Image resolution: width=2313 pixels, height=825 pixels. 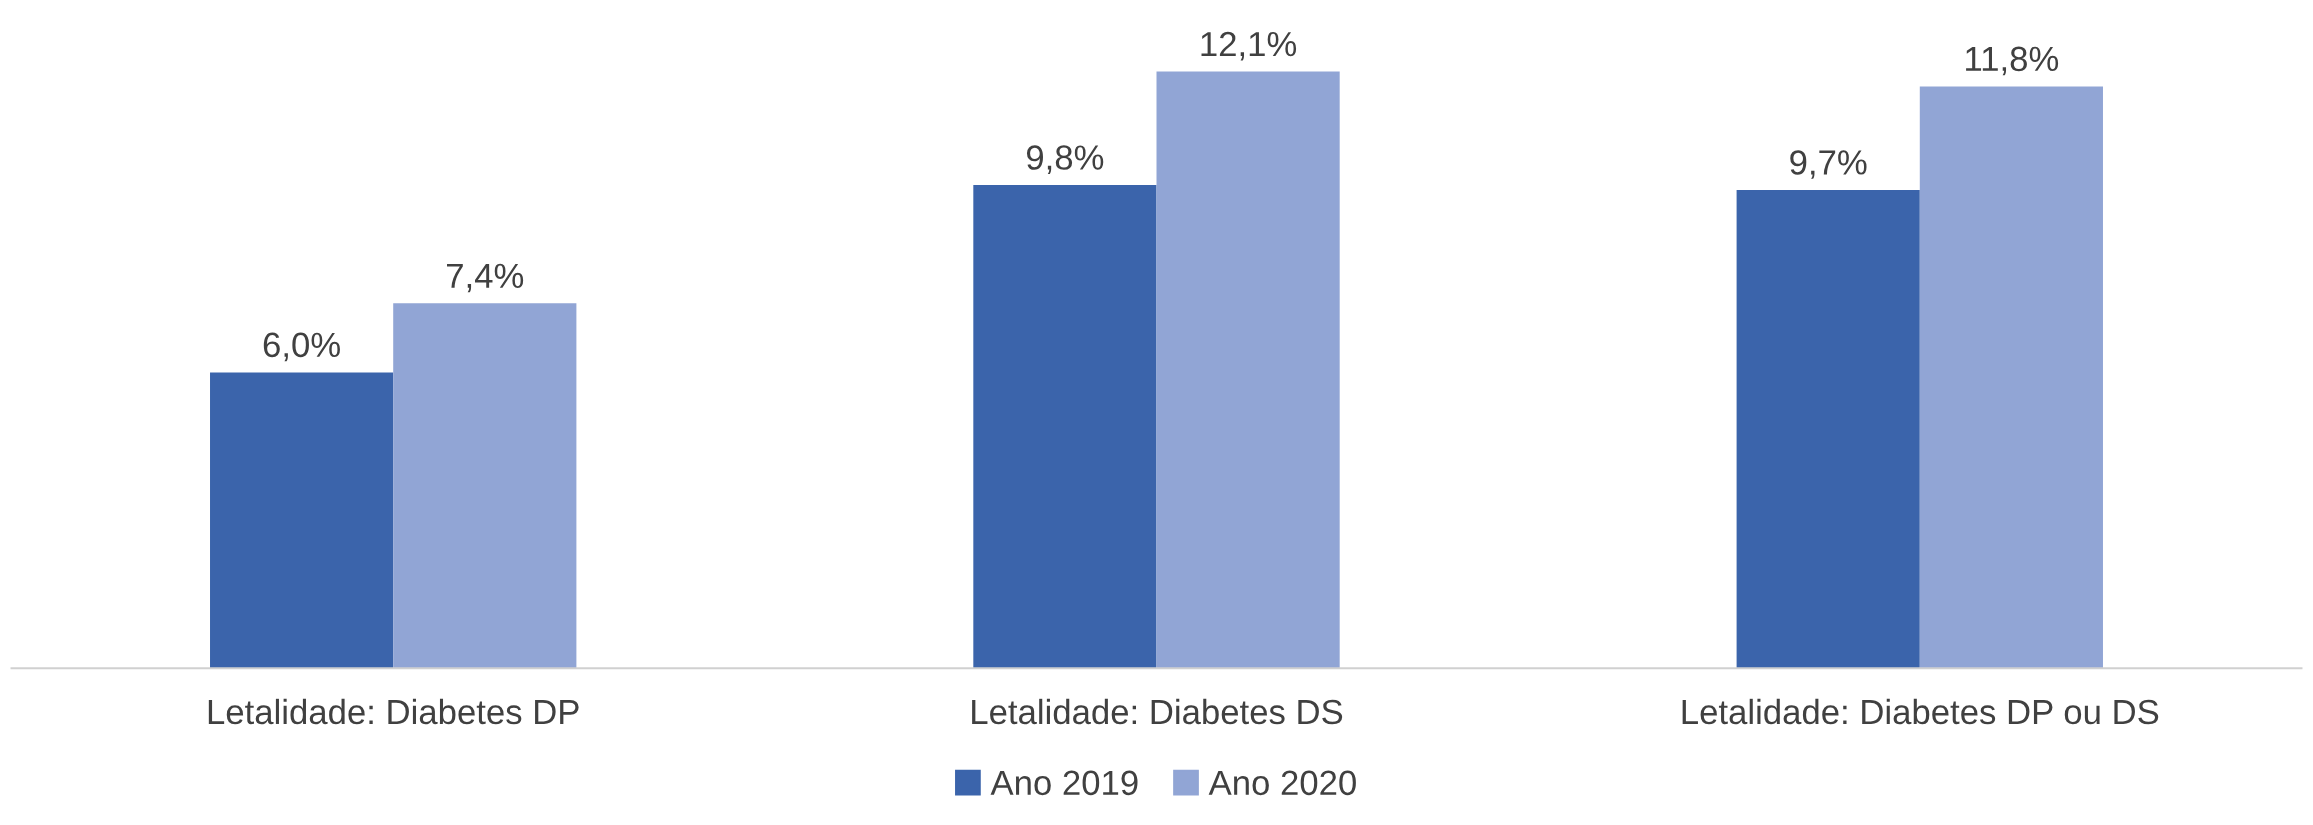 What do you see at coordinates (393, 711) in the screenshot?
I see `x-tick-label: Letalidade: Diabetes DP` at bounding box center [393, 711].